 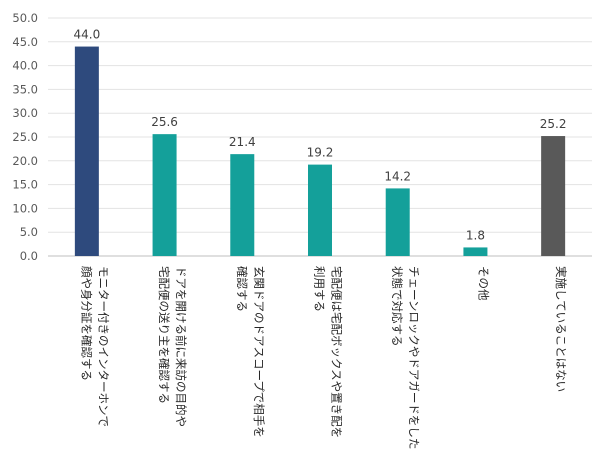 I want to click on category-label: その他, so click(x=483, y=283).